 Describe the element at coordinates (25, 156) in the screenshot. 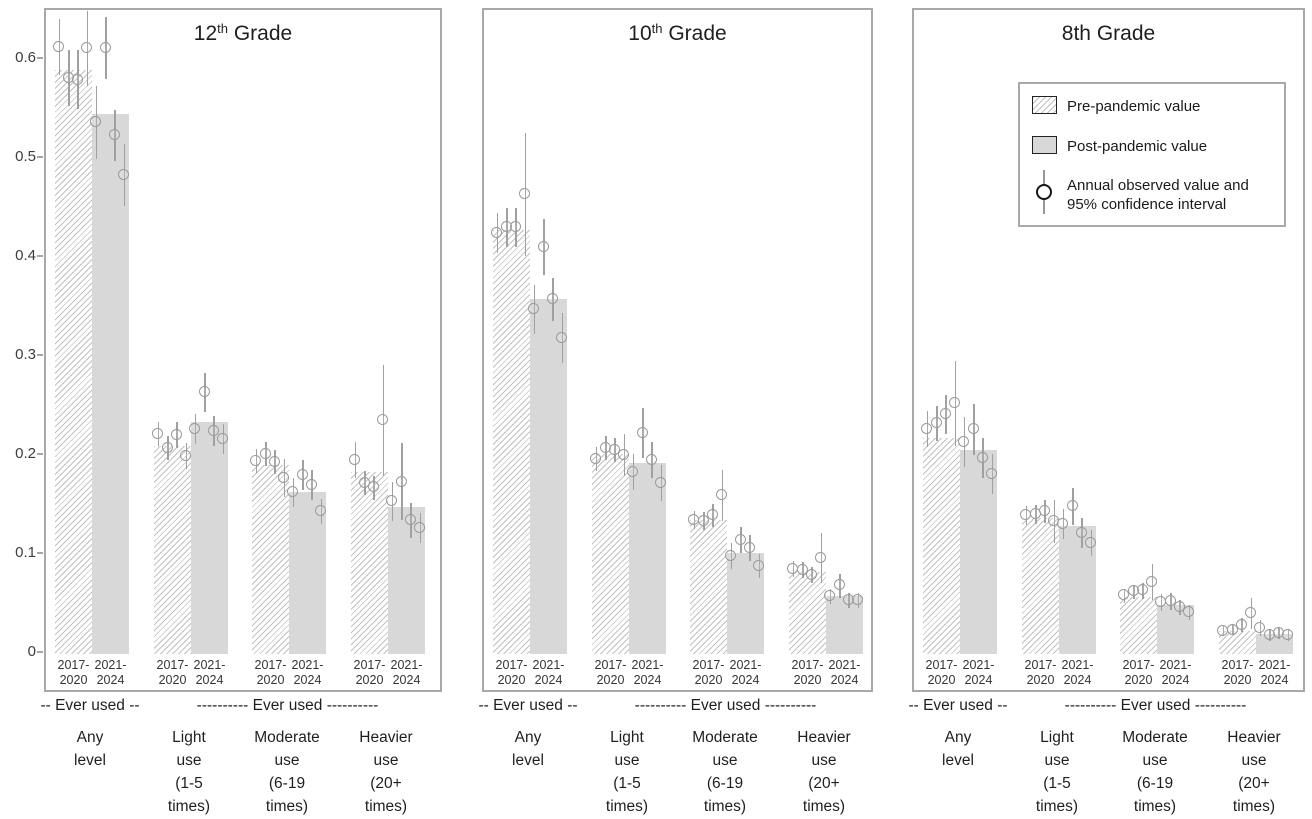

I see `y-tick-label: 0.5` at that location.